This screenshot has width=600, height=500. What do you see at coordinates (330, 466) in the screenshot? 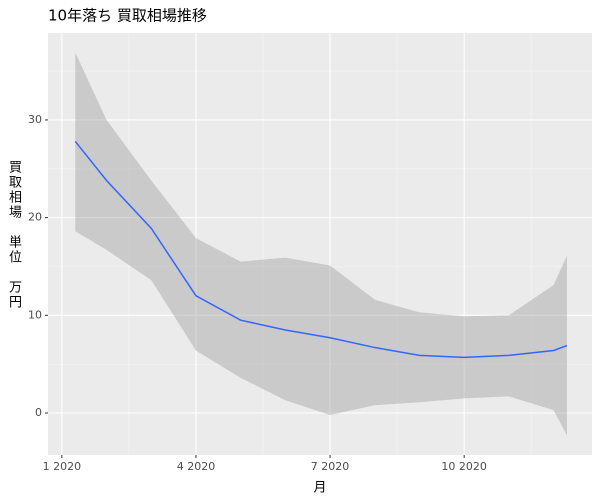
I see `x-tick-label: 7 2020` at bounding box center [330, 466].